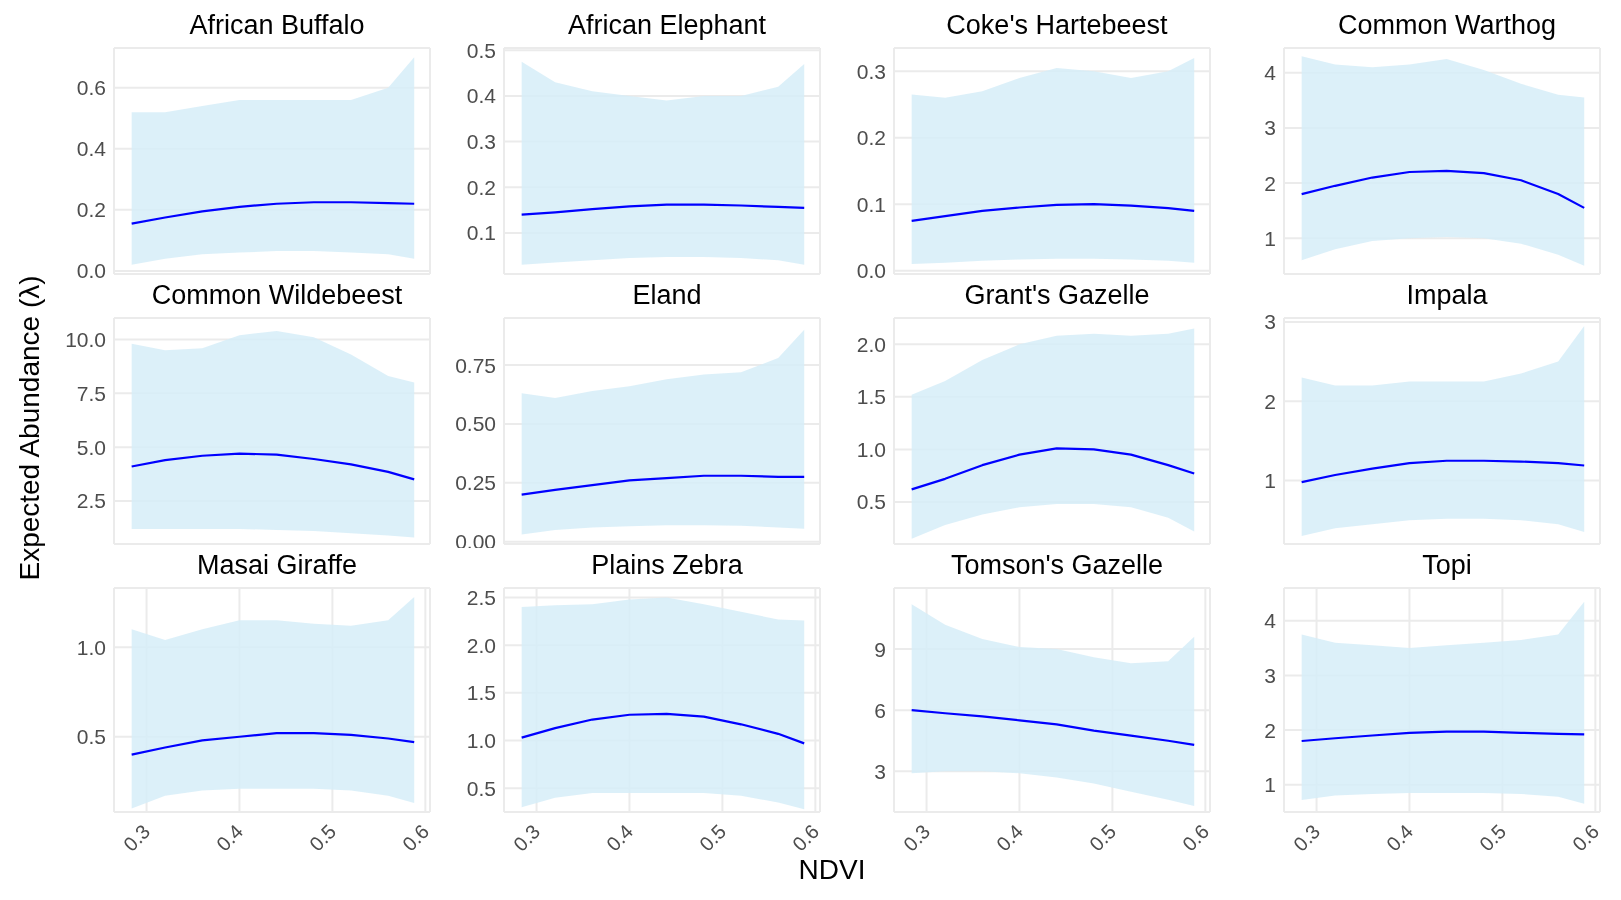  Describe the element at coordinates (475, 424) in the screenshot. I see `y-tick-label: 0.50` at that location.